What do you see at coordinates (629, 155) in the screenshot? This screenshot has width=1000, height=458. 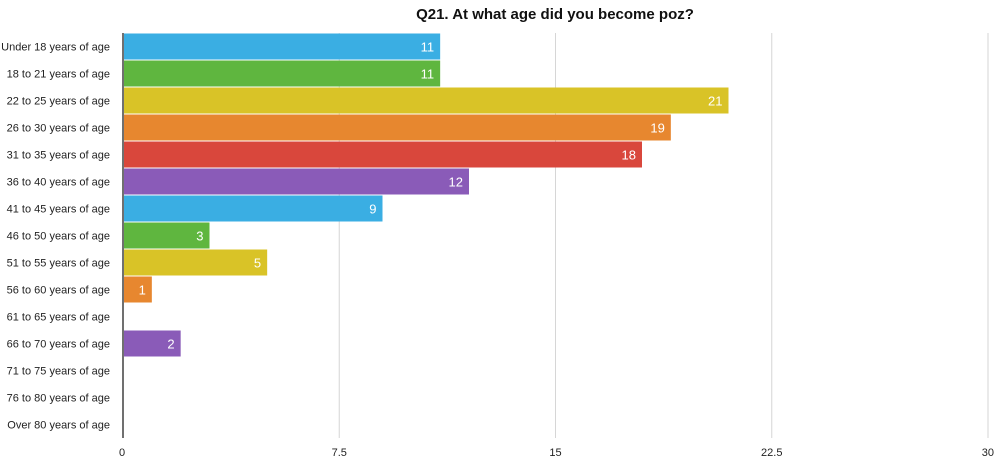 I see `bar-value-label: 18` at bounding box center [629, 155].